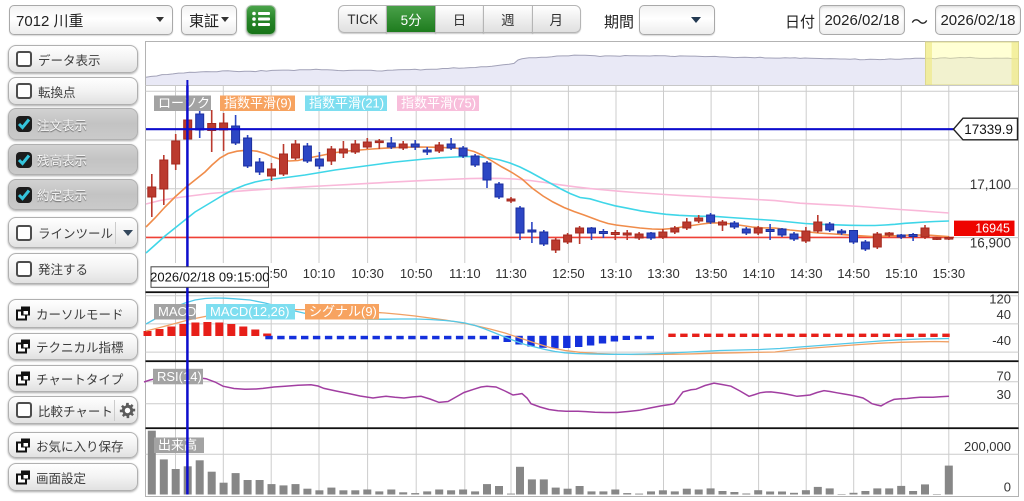 Image resolution: width=1024 pixels, height=501 pixels. Describe the element at coordinates (319, 273) in the screenshot. I see `svg-text: 10:10` at that location.